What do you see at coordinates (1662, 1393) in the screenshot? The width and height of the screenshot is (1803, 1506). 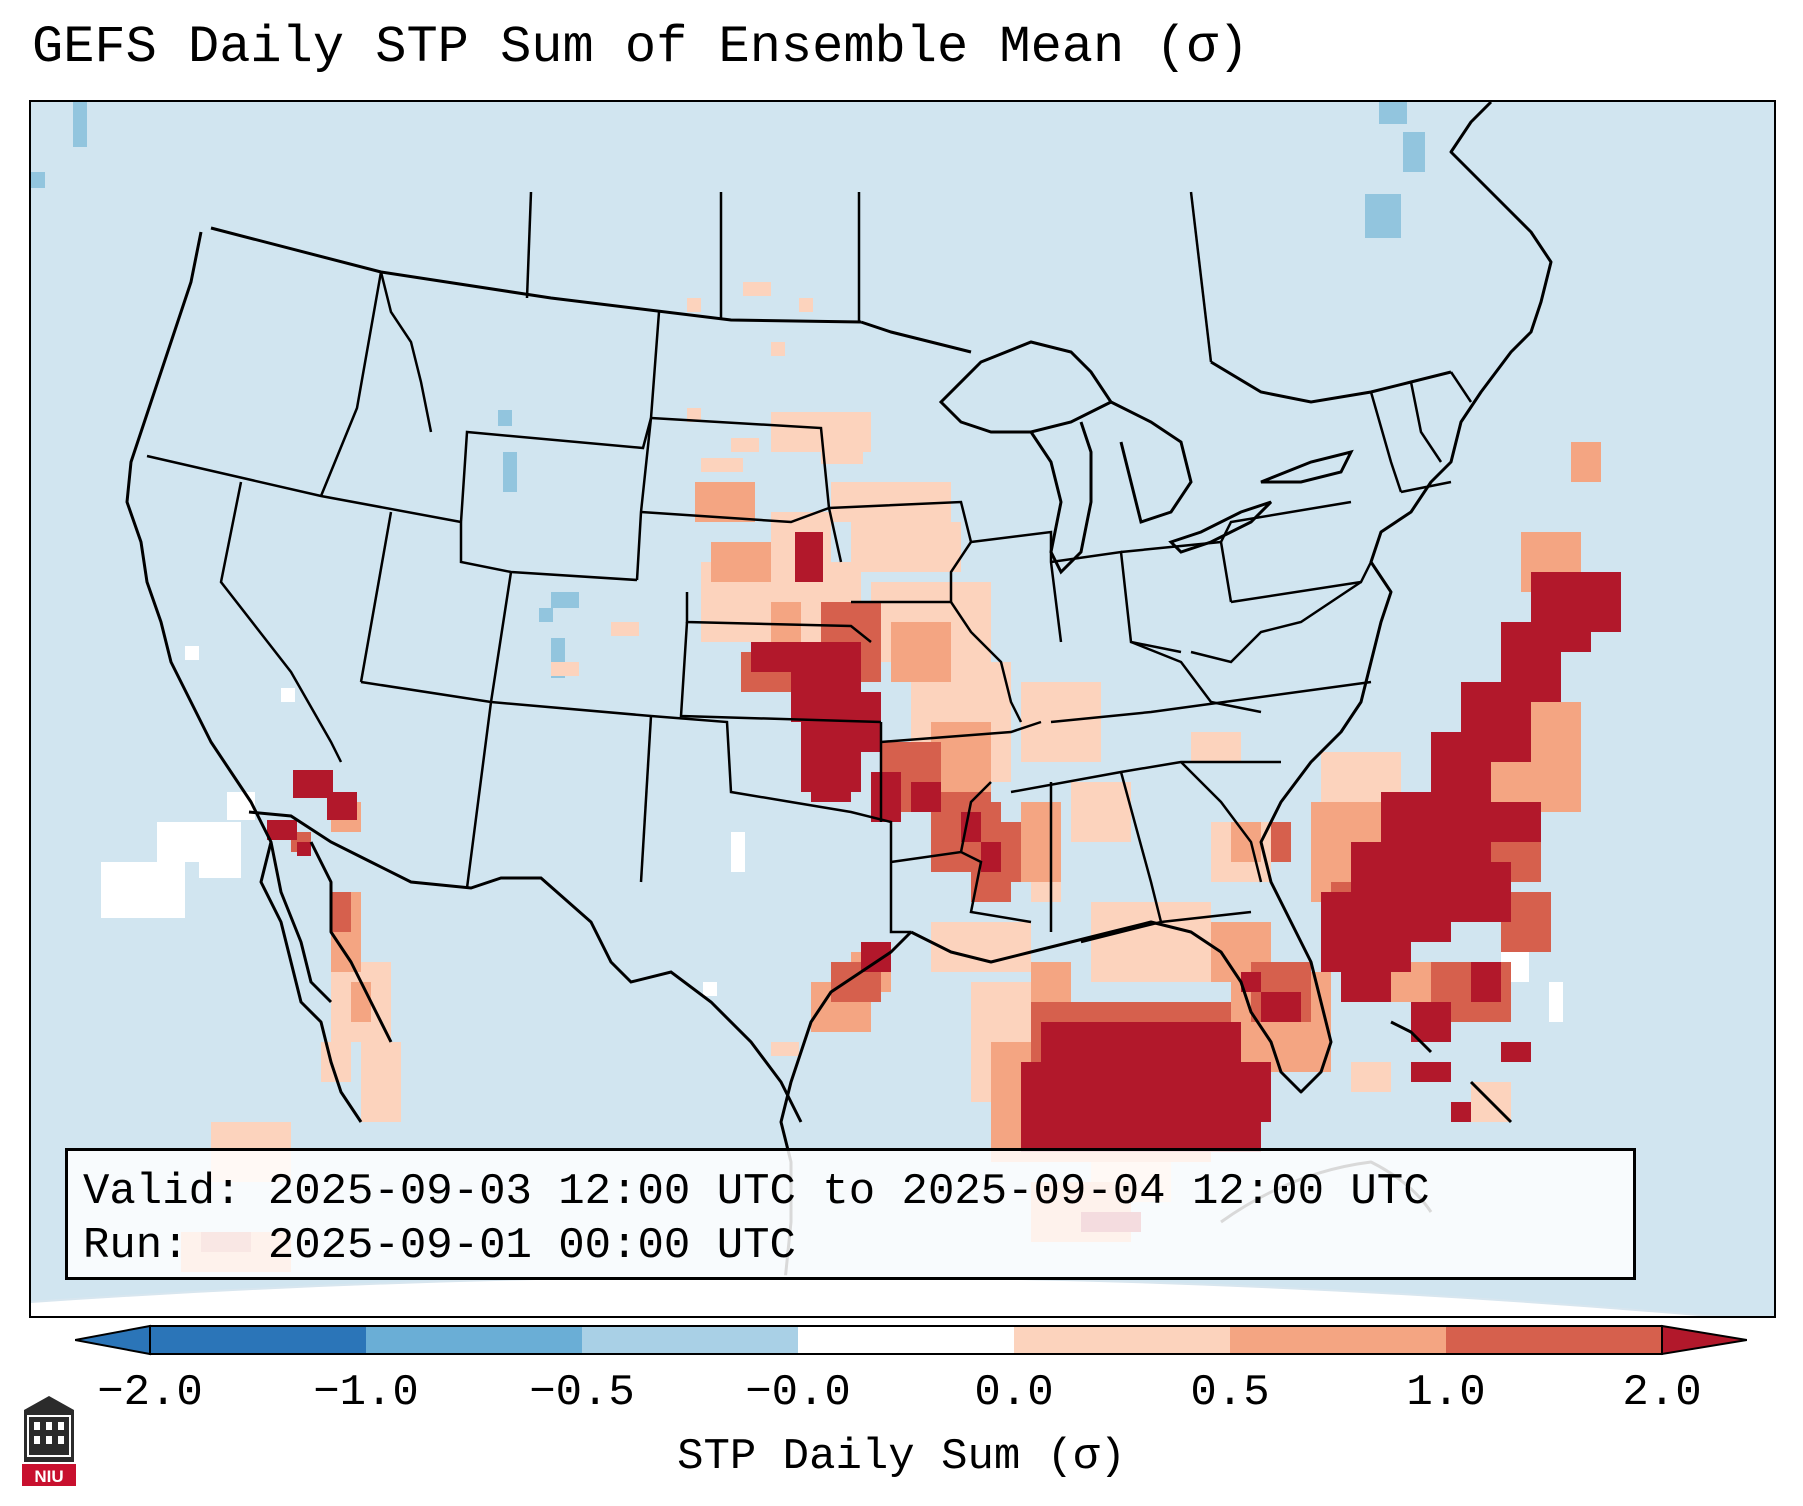 I see `colorbar-tick-label: 2.0` at bounding box center [1662, 1393].